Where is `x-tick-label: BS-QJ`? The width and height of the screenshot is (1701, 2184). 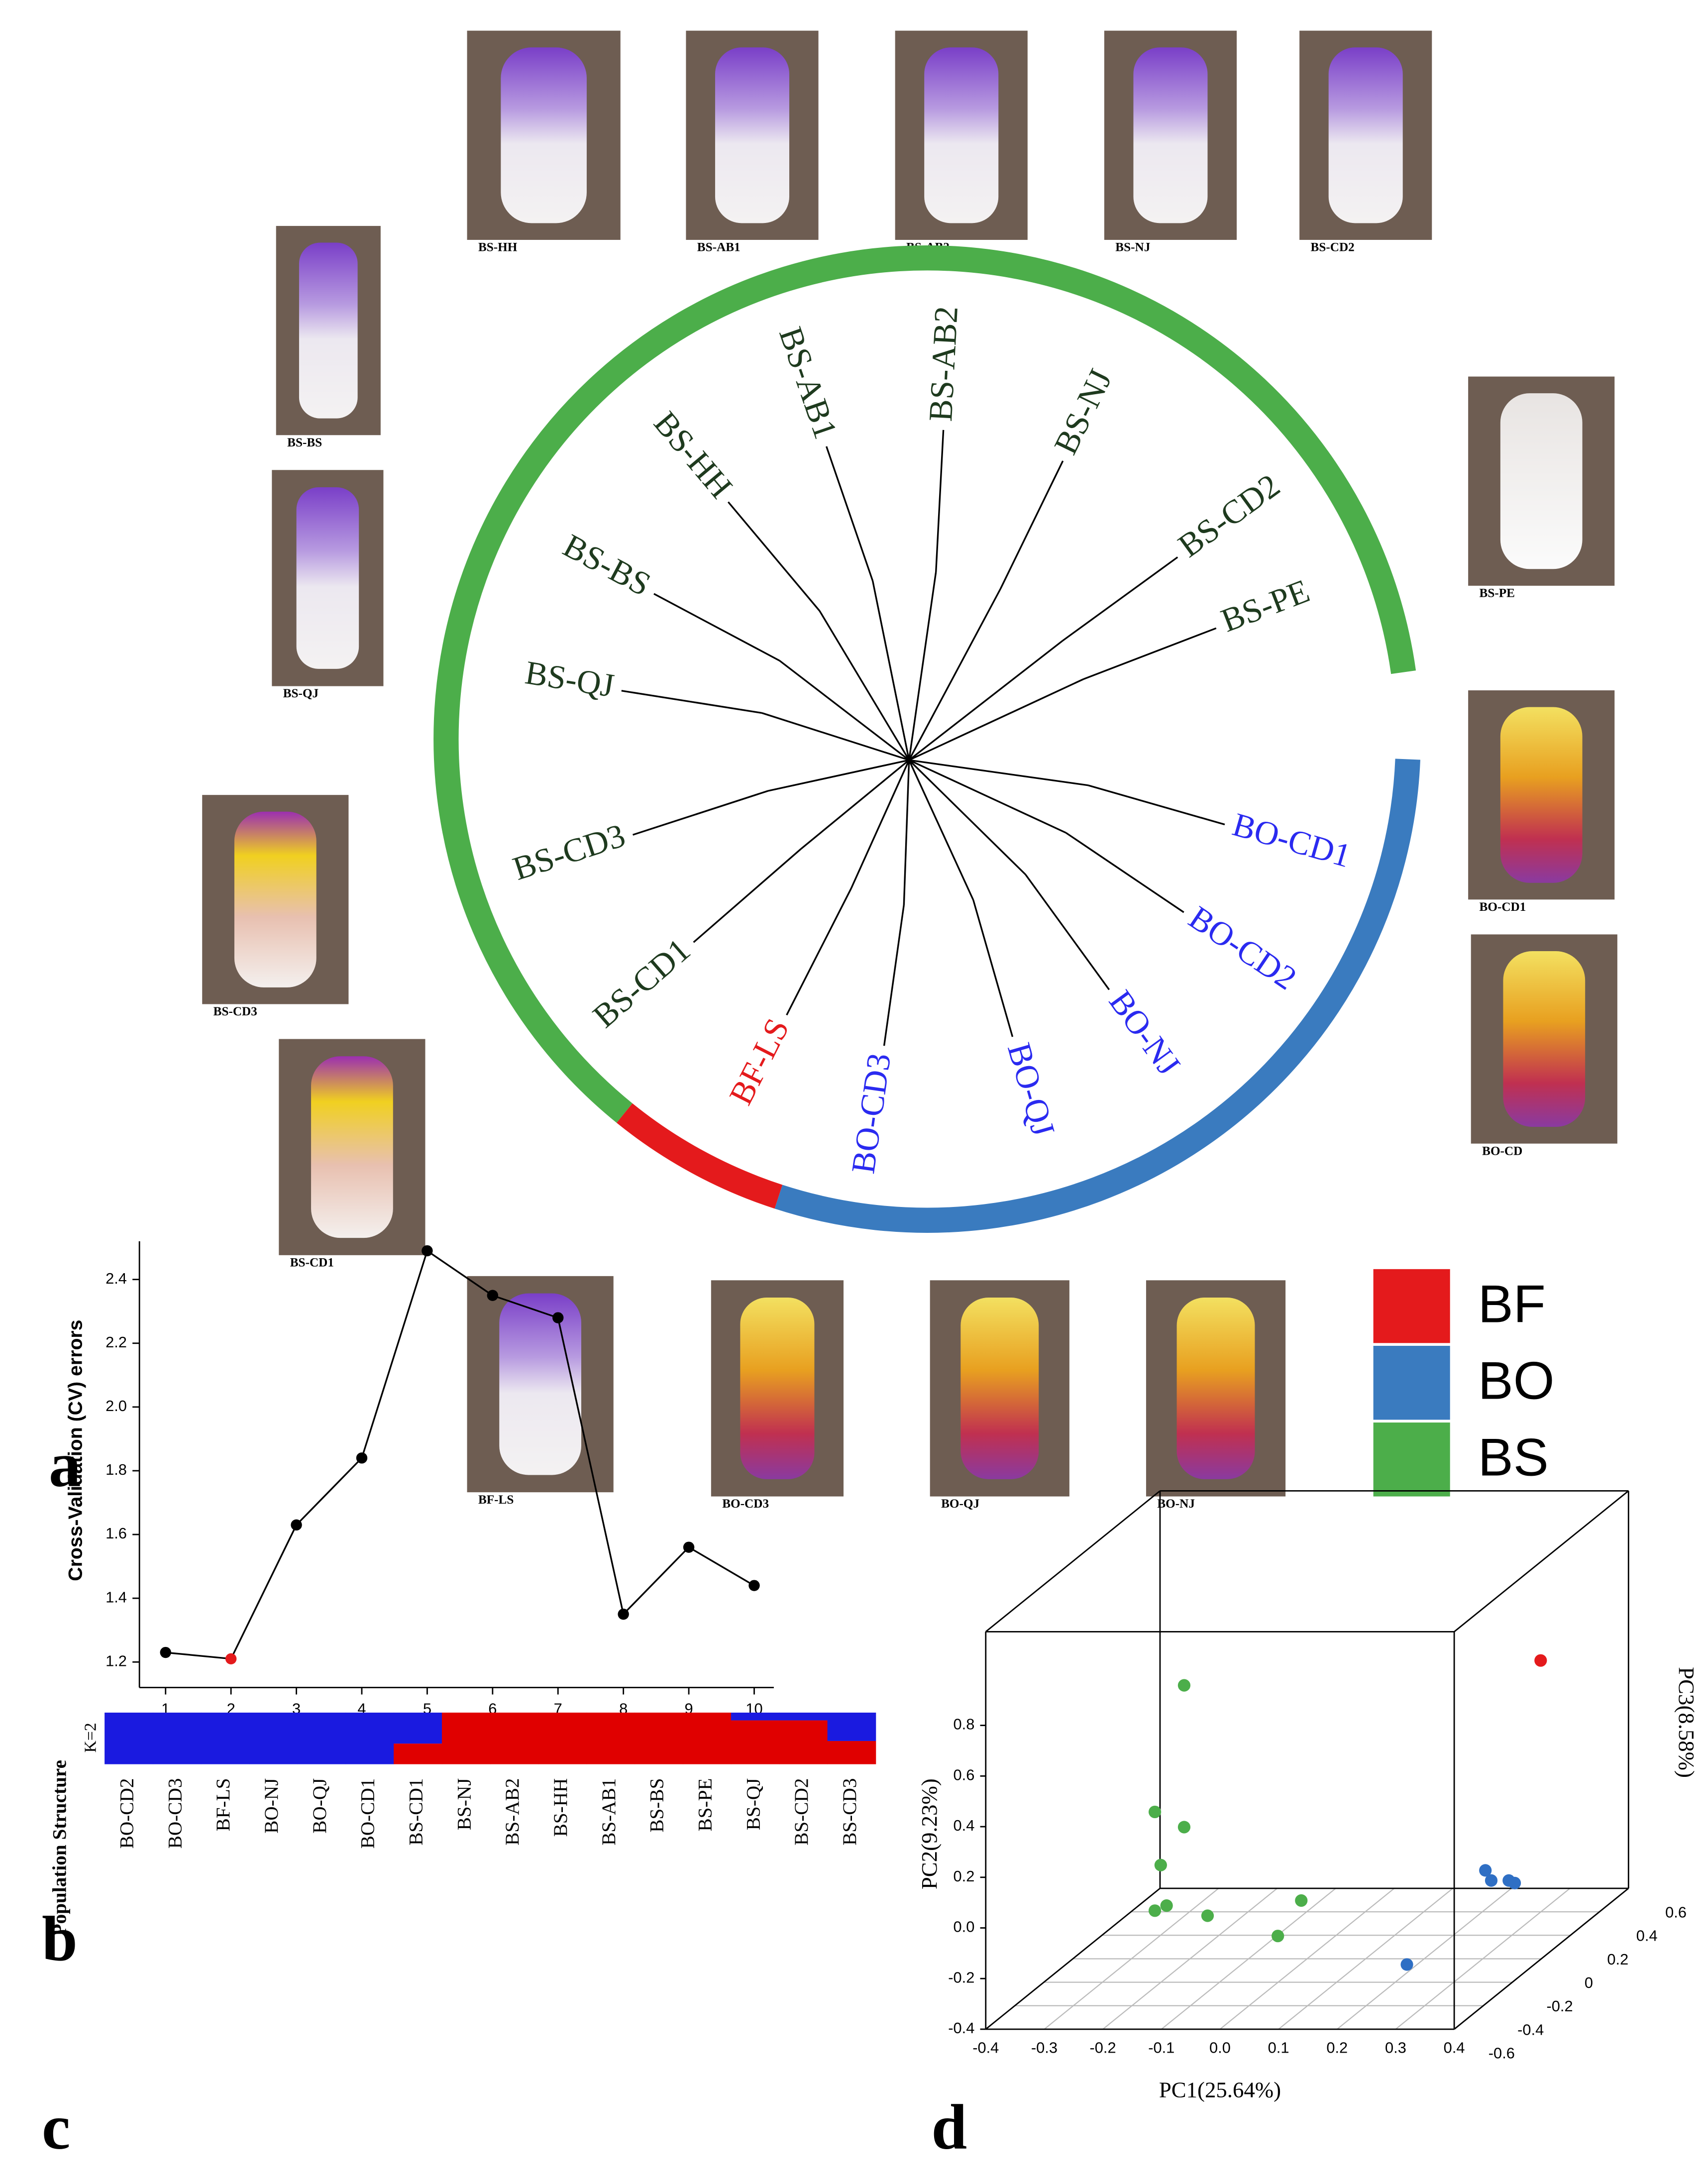
x-tick-label: BS-QJ is located at coordinates (753, 1804).